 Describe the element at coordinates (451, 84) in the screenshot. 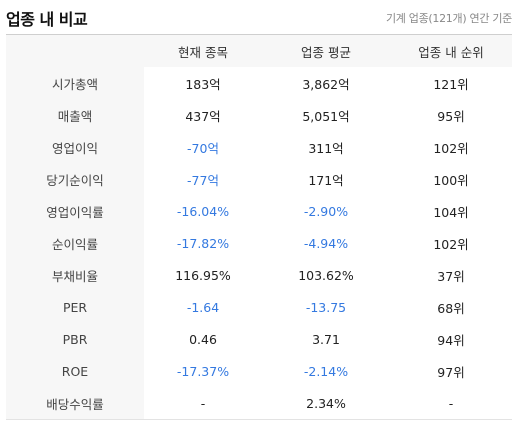

I see `rank-value: 121위` at that location.